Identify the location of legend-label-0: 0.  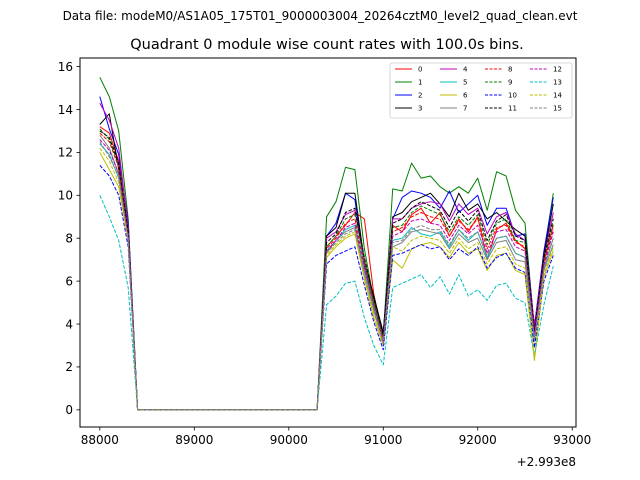
(420, 70).